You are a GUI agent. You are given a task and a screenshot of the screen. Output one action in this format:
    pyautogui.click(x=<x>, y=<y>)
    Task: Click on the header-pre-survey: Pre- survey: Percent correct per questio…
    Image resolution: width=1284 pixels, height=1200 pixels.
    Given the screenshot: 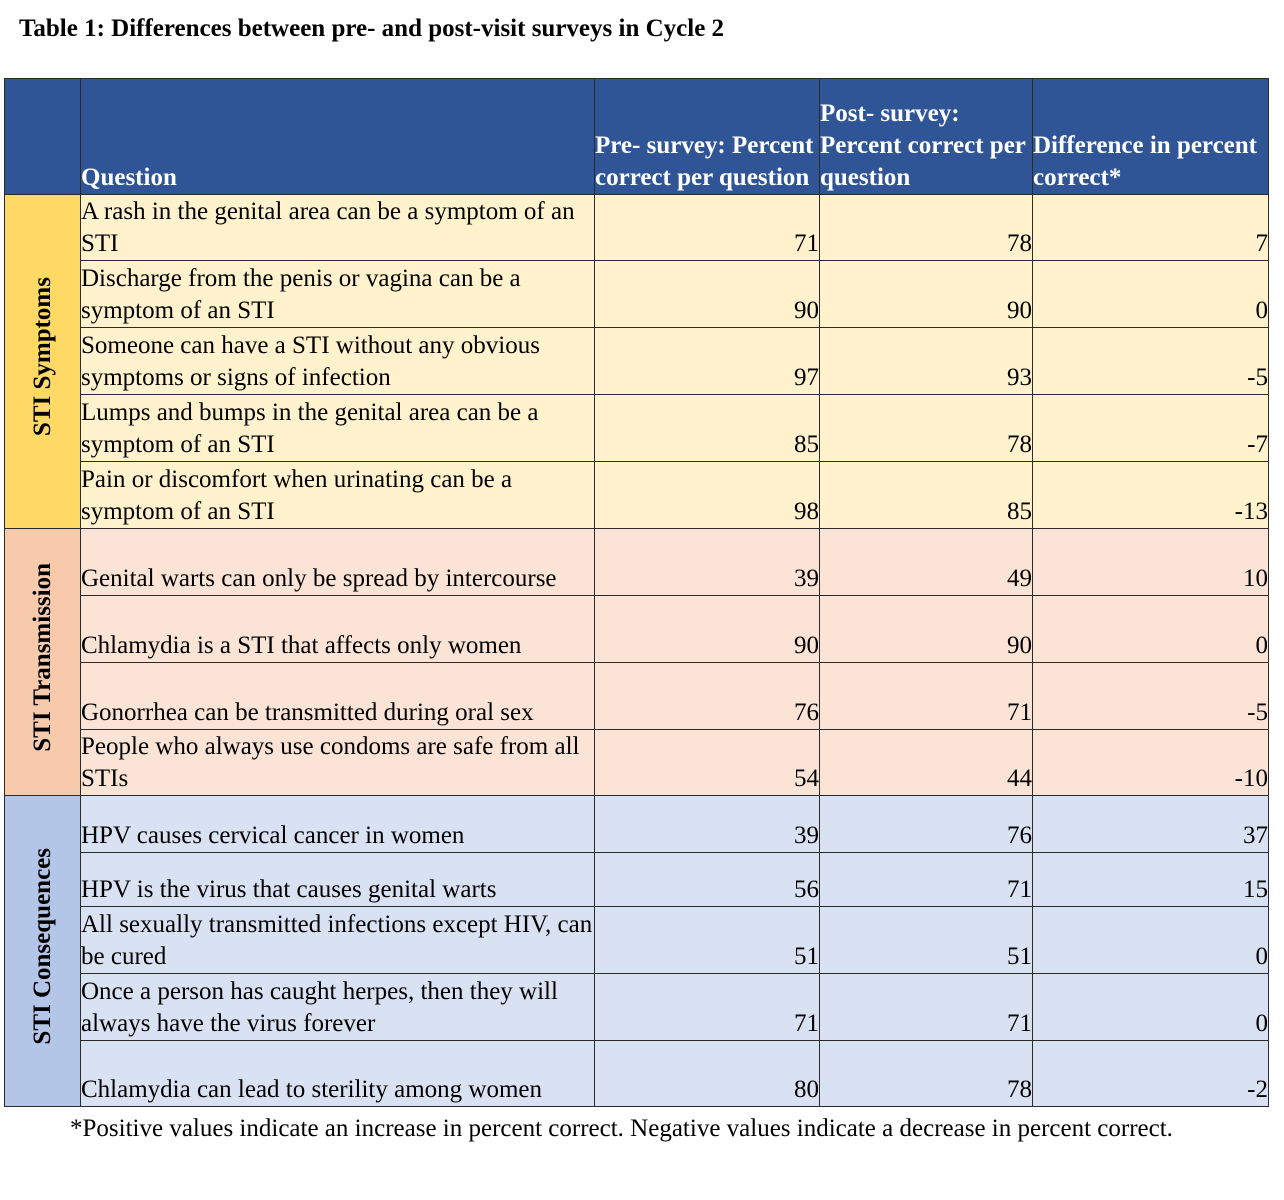 What is the action you would take?
    pyautogui.click(x=707, y=136)
    